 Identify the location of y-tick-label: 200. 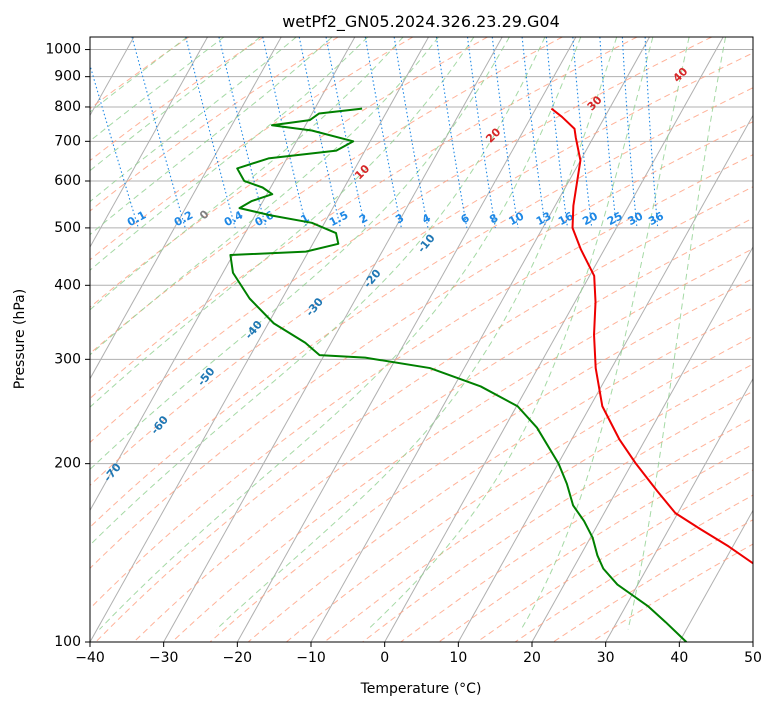
(67, 464).